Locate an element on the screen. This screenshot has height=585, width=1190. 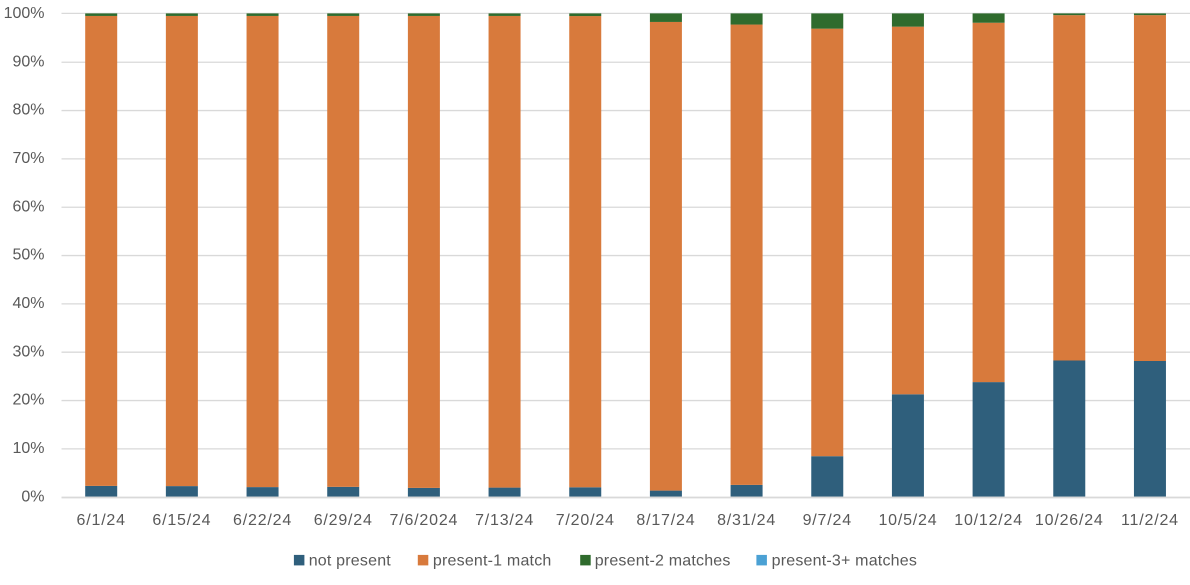
svg-text: not present is located at coordinates (350, 560).